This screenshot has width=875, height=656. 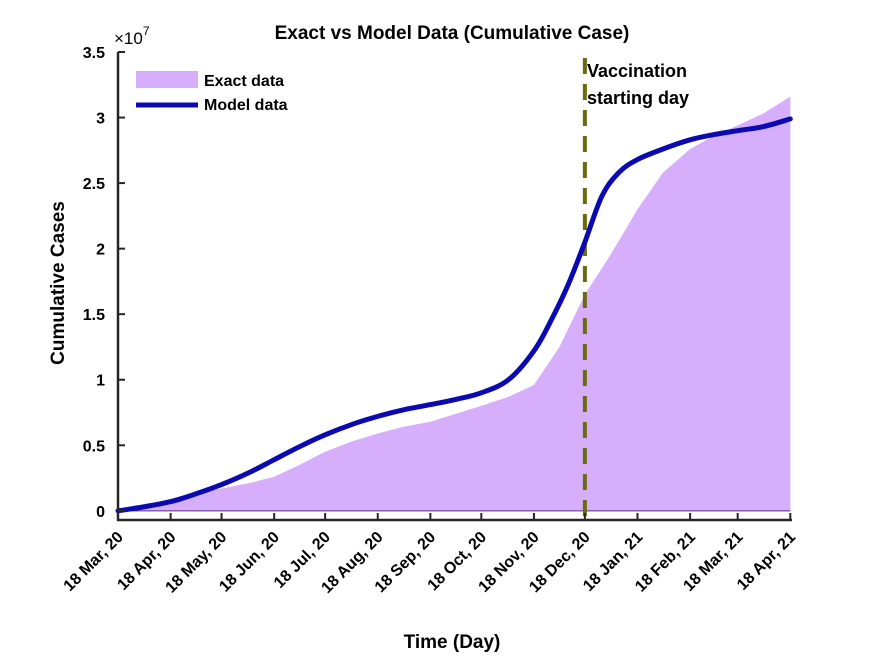 I want to click on x-axis-label: Time (Day), so click(x=452, y=642).